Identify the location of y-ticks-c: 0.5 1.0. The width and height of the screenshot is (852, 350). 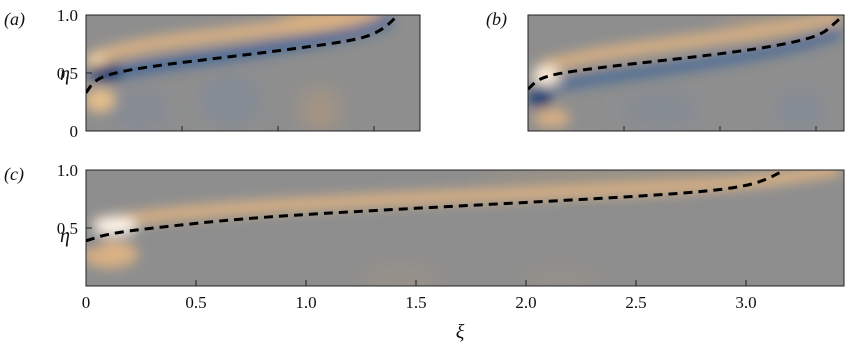
(74, 199).